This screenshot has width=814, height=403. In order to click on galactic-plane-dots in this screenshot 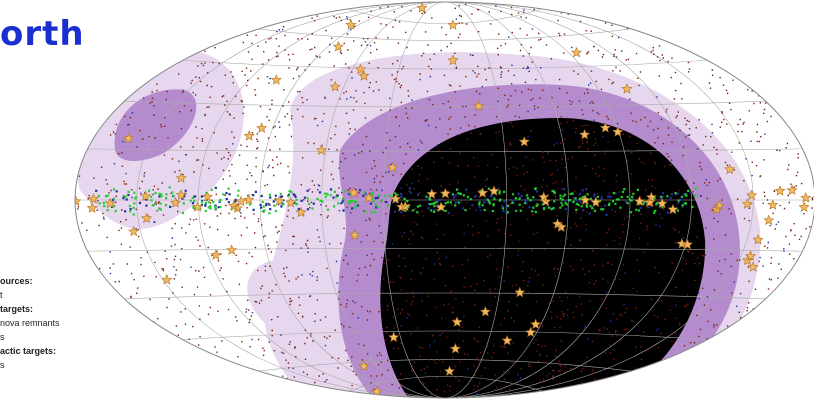, I will do `click(397, 201)`.